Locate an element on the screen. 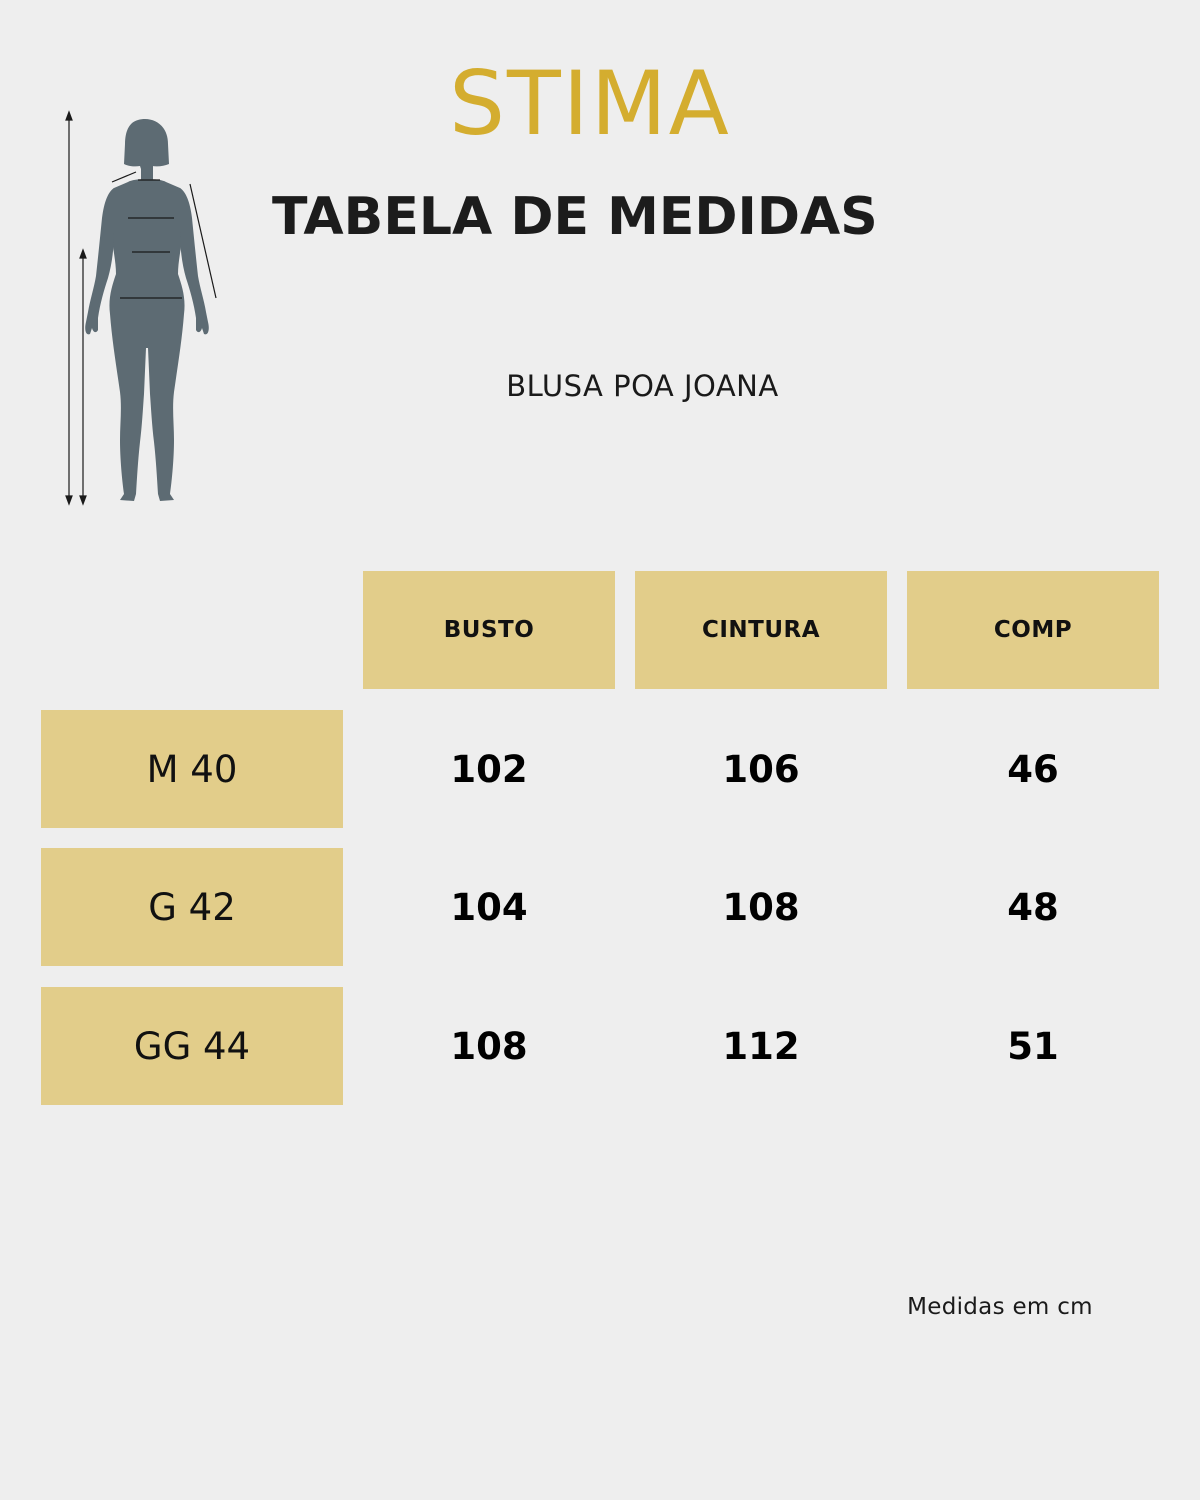 The image size is (1200, 1500). silhouette is located at coordinates (147, 310).